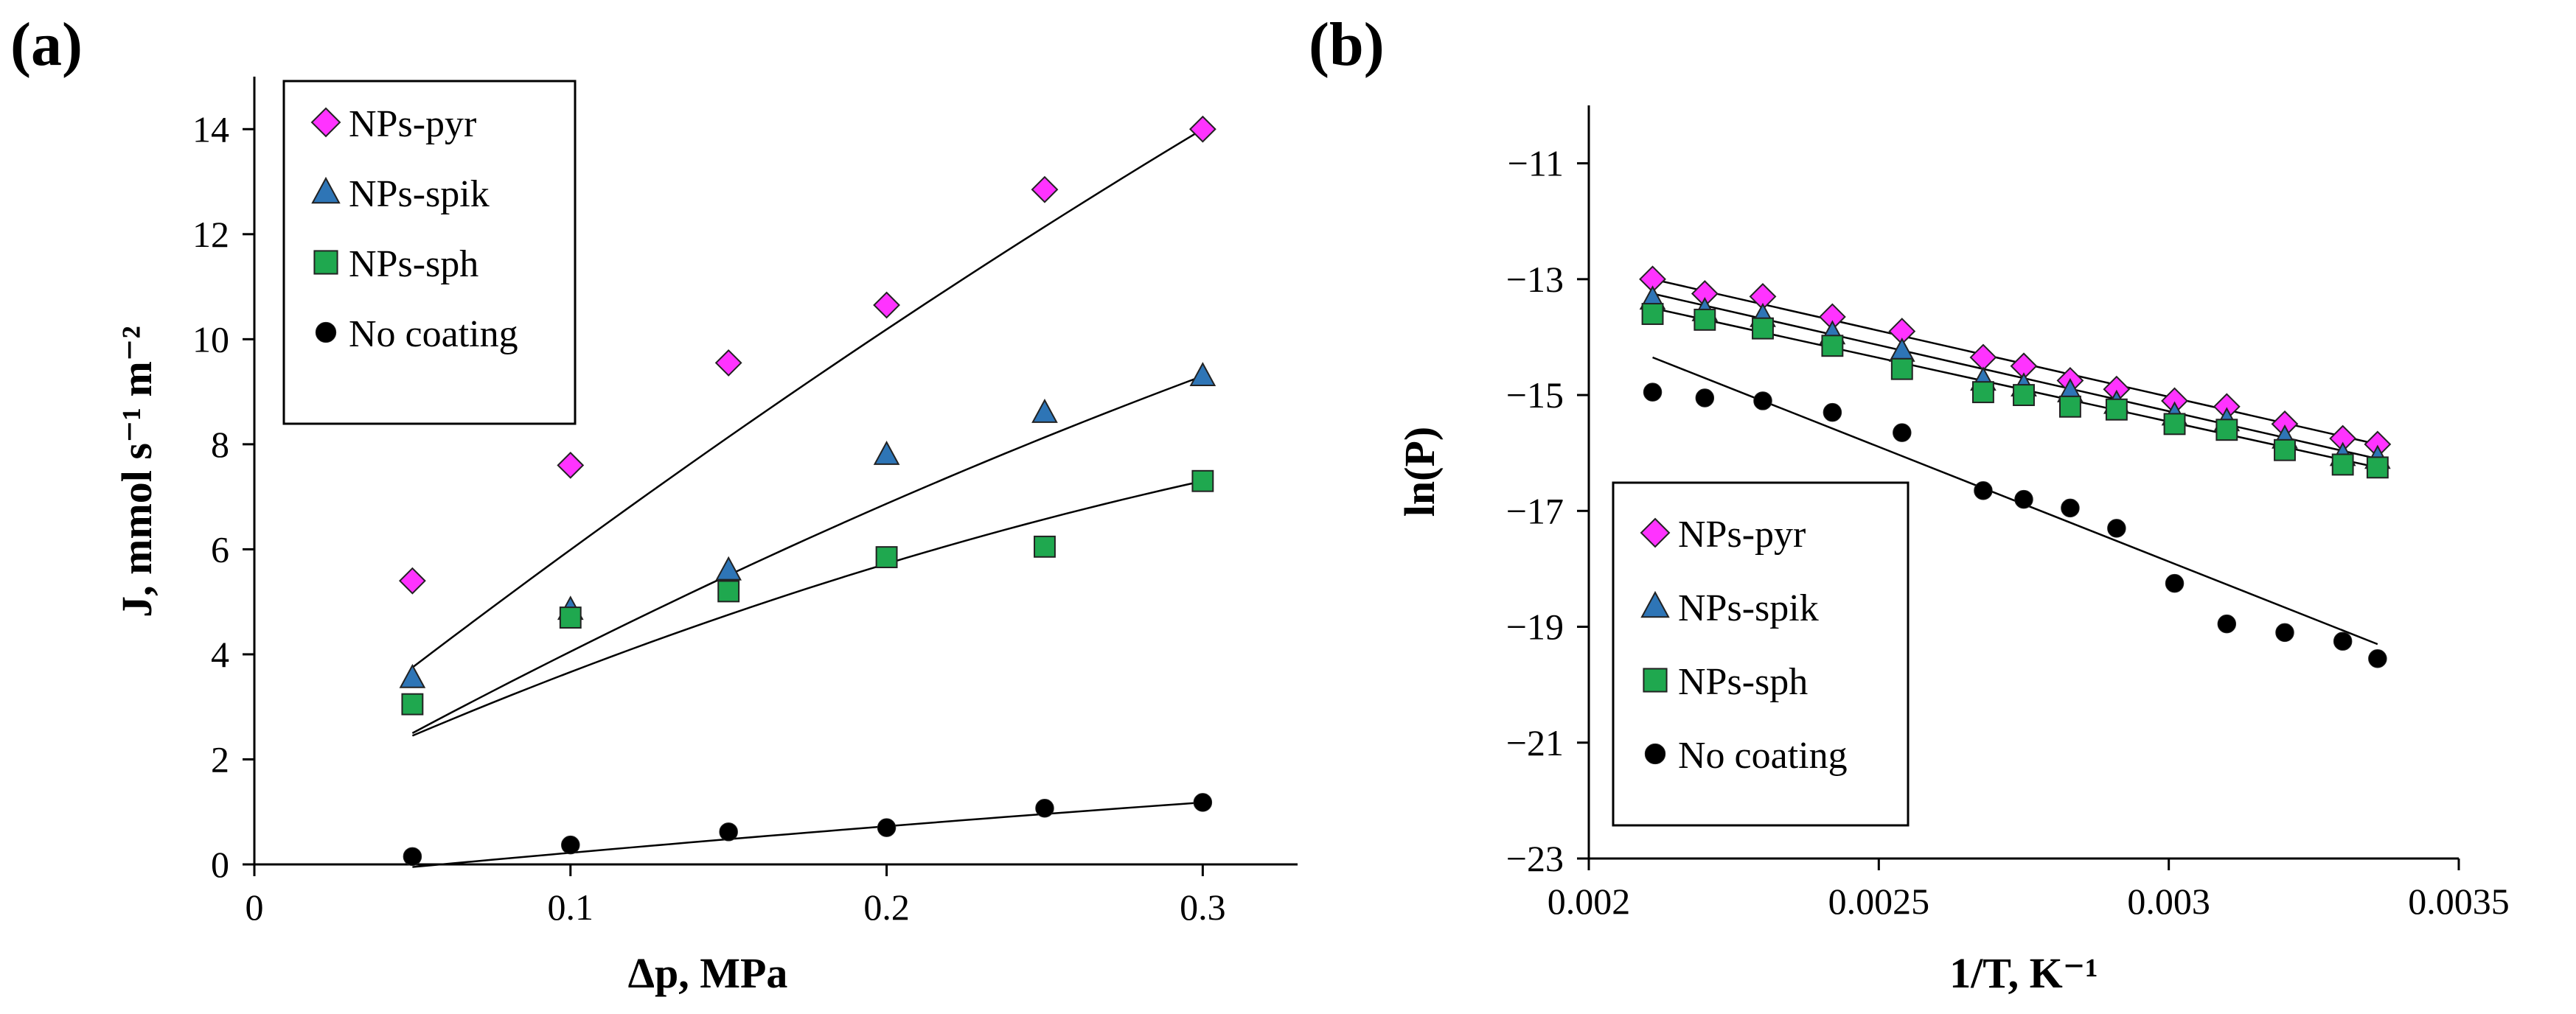 This screenshot has width=2576, height=1014. Describe the element at coordinates (1536, 163) in the screenshot. I see `y-tick-label: −11` at that location.